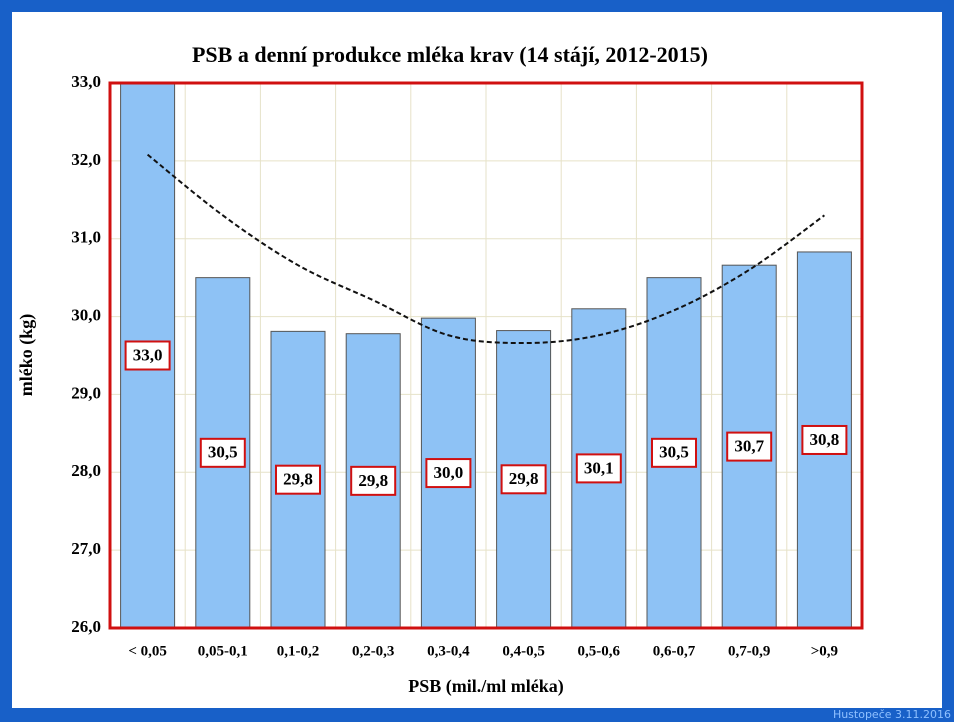 This screenshot has height=727, width=954. Describe the element at coordinates (373, 651) in the screenshot. I see `x-tick-label: 0,2-0,3` at that location.